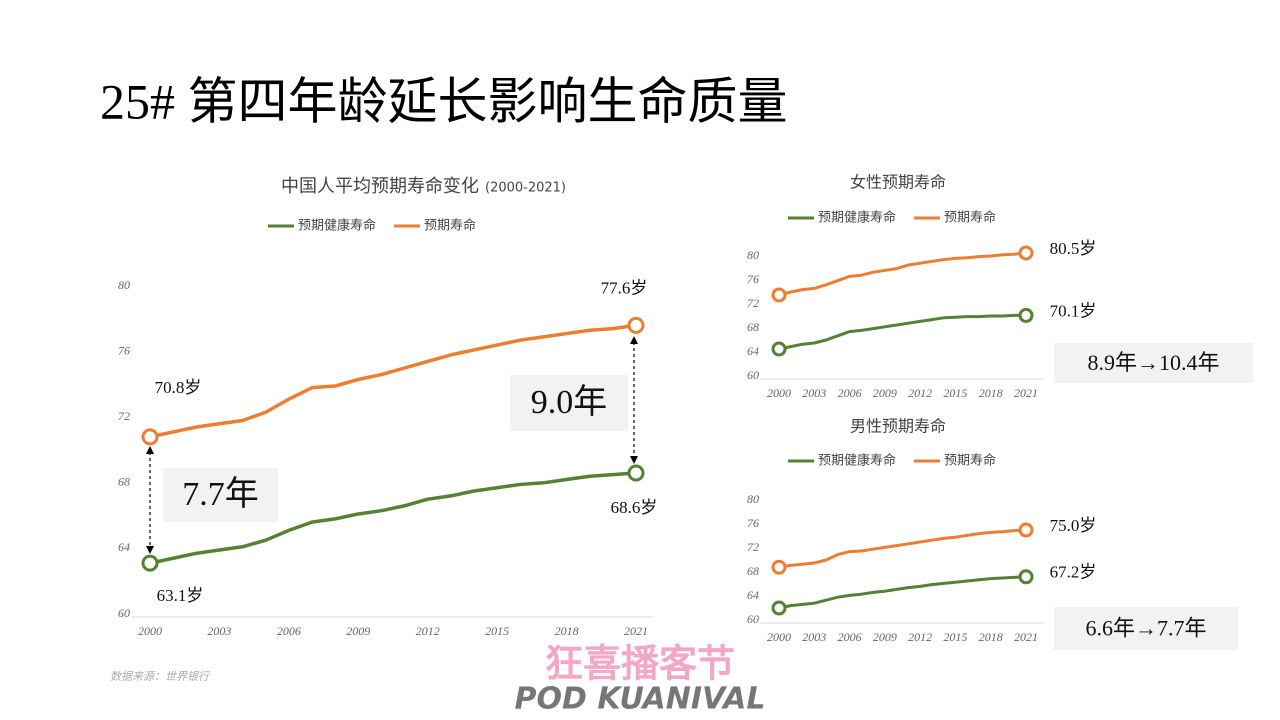 This screenshot has width=1280, height=720. What do you see at coordinates (160, 676) in the screenshot?
I see `source-note: 数据来源：世界银行` at bounding box center [160, 676].